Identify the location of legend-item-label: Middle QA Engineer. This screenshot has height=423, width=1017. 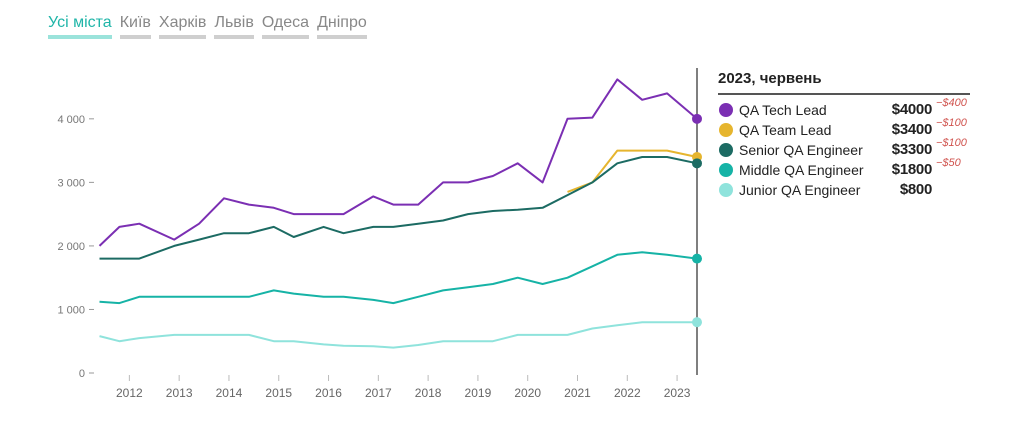
(801, 170).